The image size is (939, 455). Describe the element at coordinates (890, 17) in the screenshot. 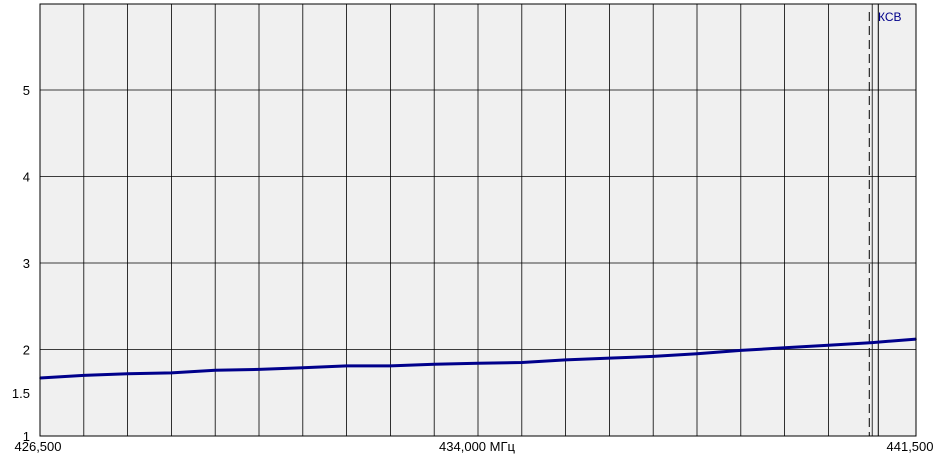

I see `series-label-vswr: КСВ` at that location.